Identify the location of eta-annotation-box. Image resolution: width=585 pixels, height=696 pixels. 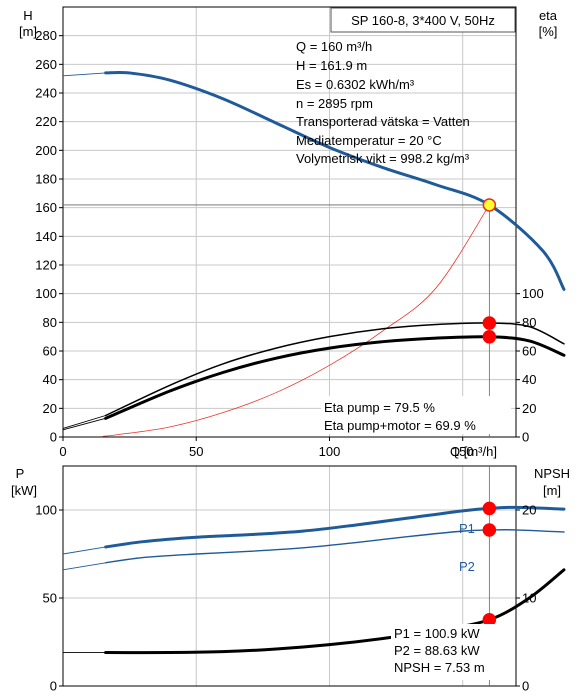
(416, 415).